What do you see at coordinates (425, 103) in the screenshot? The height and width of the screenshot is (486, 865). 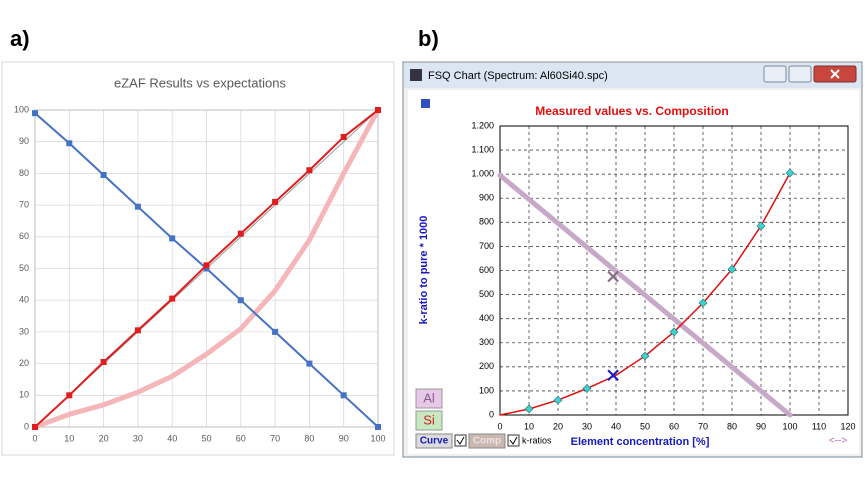 I see `tool-icon` at bounding box center [425, 103].